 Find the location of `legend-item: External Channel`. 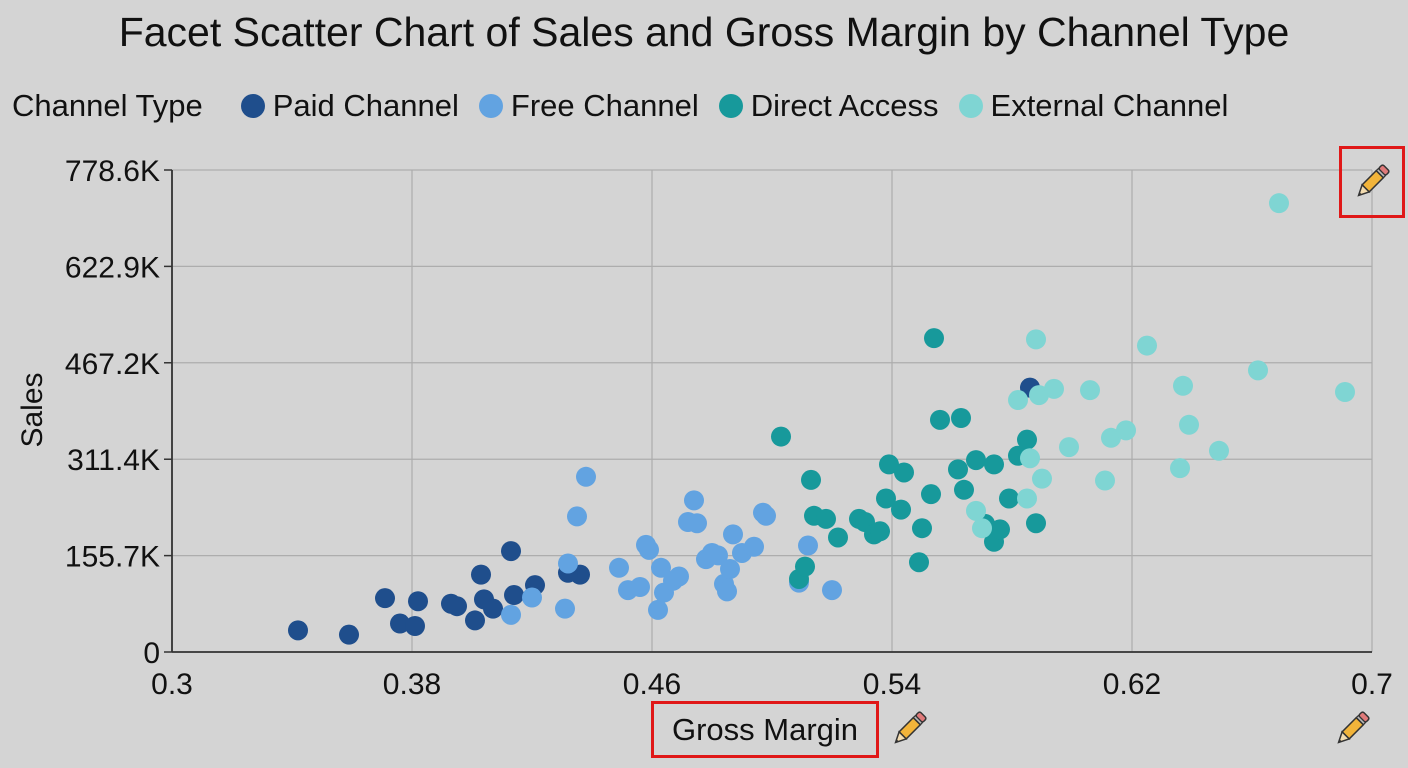

legend-item: External Channel is located at coordinates (1093, 106).